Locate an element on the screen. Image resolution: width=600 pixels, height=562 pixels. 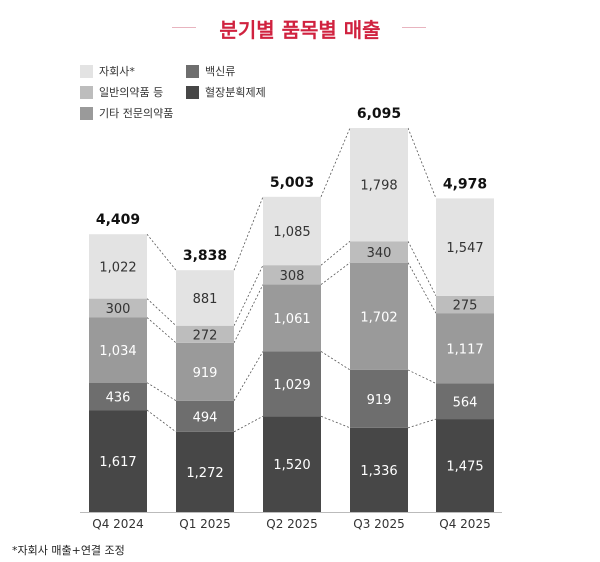
data-label-q1-2025-s4: 881 is located at coordinates (205, 299).